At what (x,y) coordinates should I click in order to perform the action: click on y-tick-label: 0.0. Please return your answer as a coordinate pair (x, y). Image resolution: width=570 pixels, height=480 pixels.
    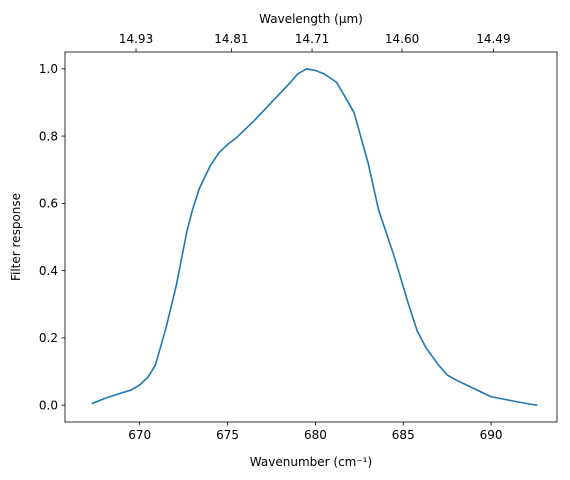
    Looking at the image, I should click on (48, 405).